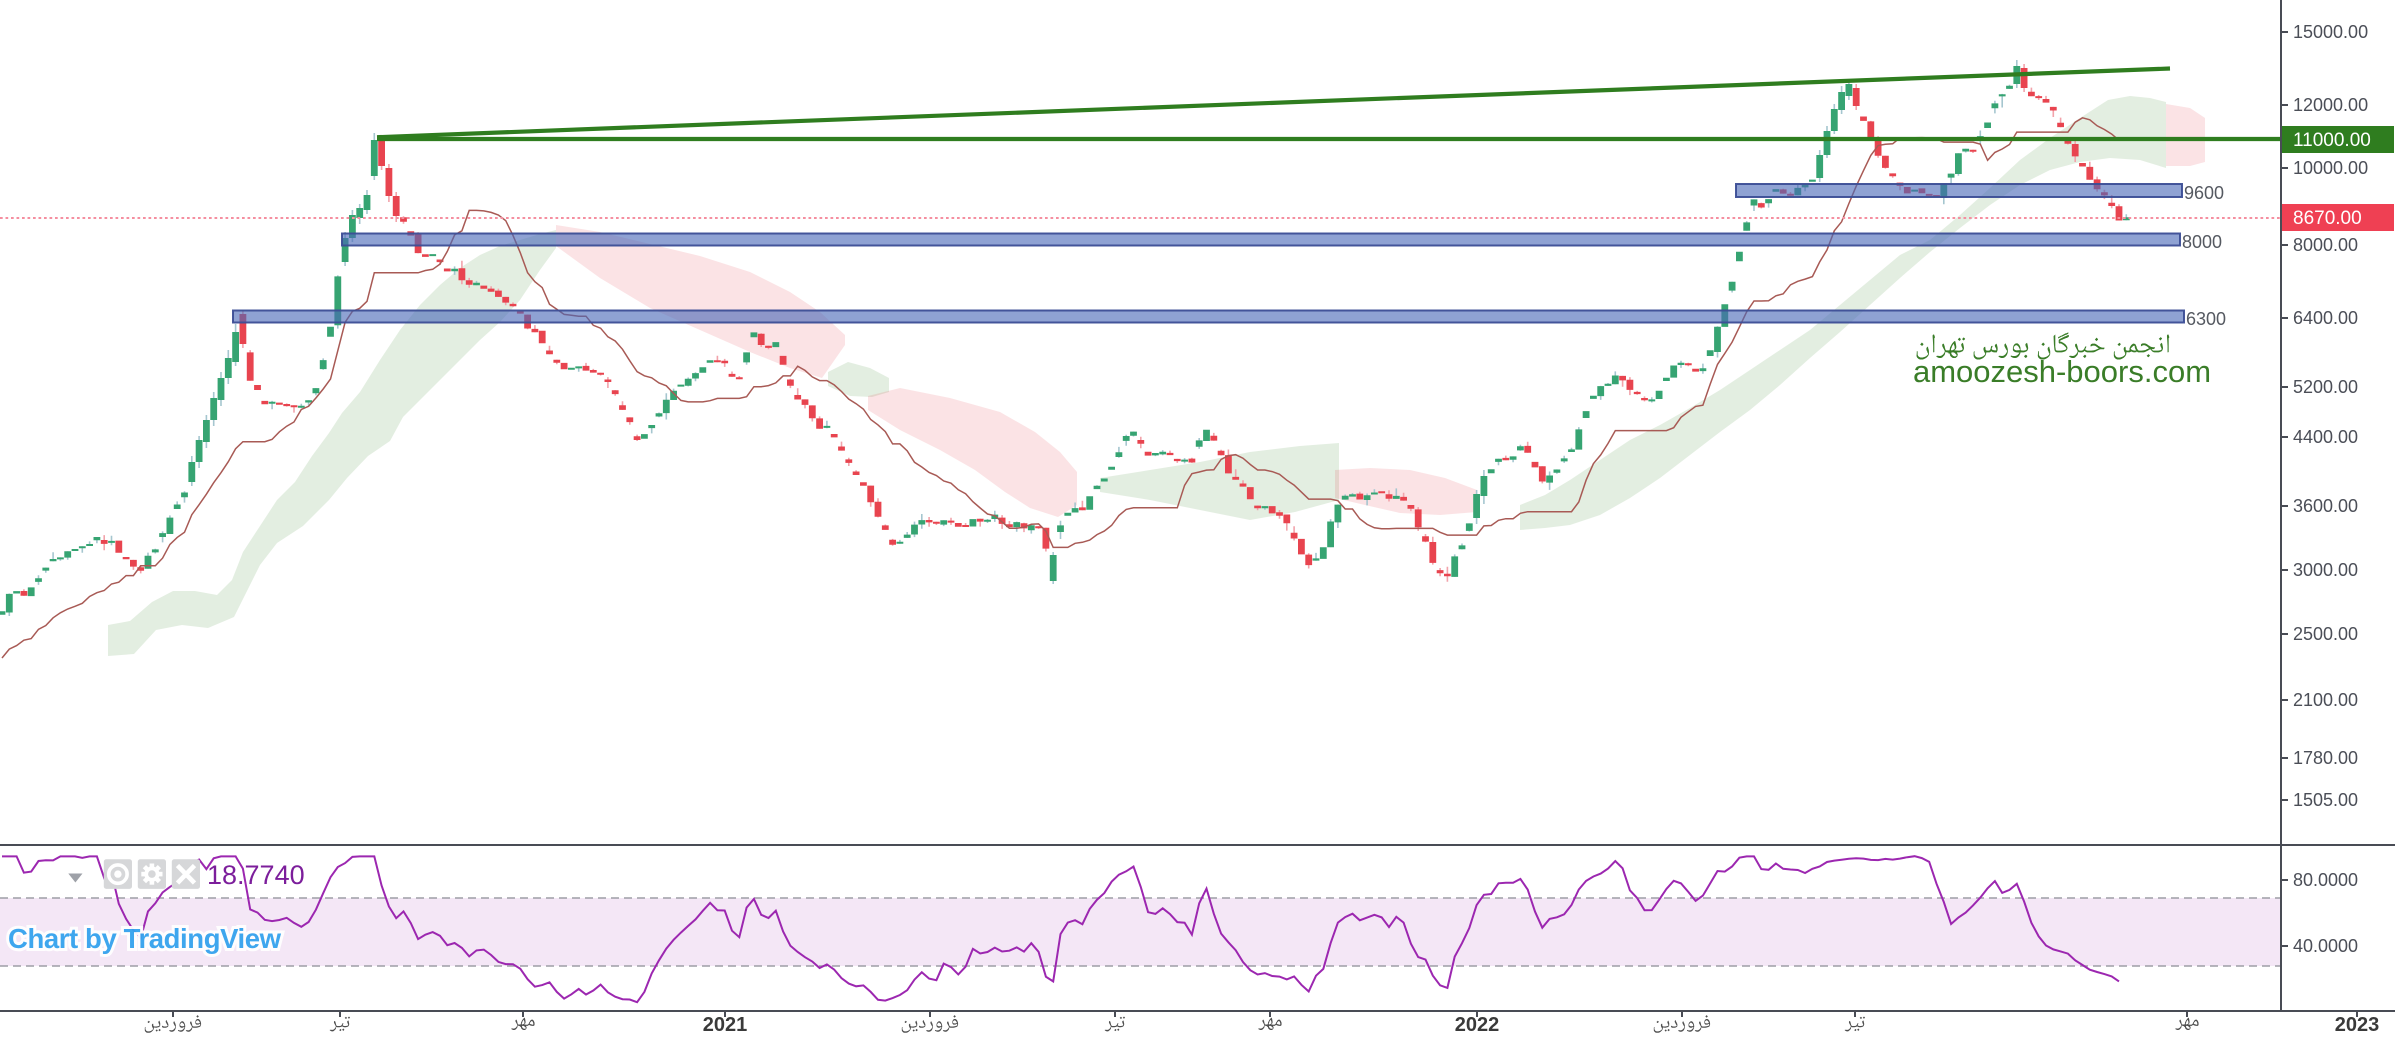 Image resolution: width=2395 pixels, height=1038 pixels. Describe the element at coordinates (2062, 371) in the screenshot. I see `svg-text: amoozesh-boors.com` at that location.